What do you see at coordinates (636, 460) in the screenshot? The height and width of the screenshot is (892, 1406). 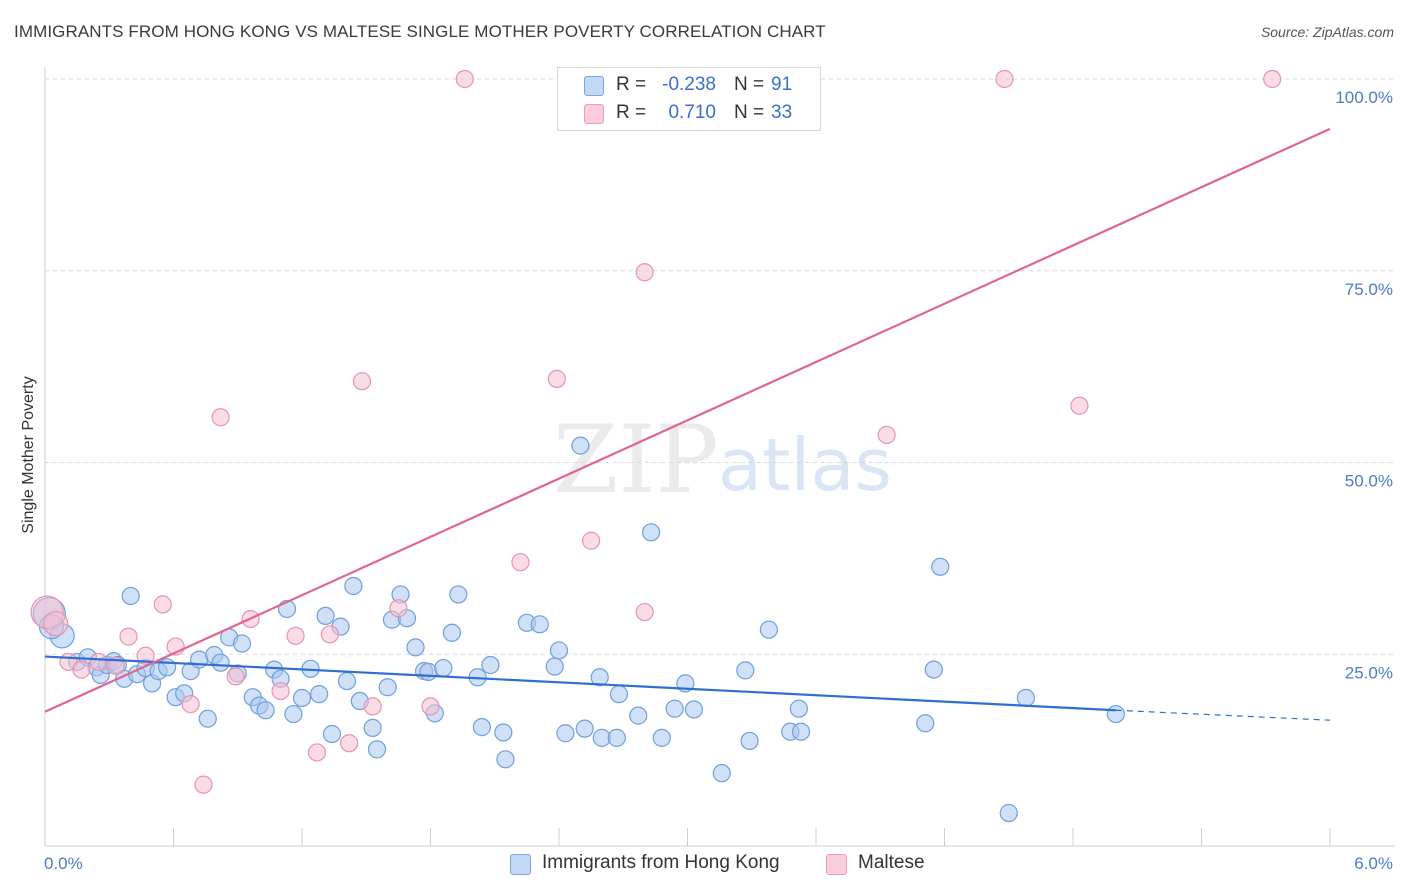 I see `watermark-zip: ZIP` at bounding box center [636, 460].